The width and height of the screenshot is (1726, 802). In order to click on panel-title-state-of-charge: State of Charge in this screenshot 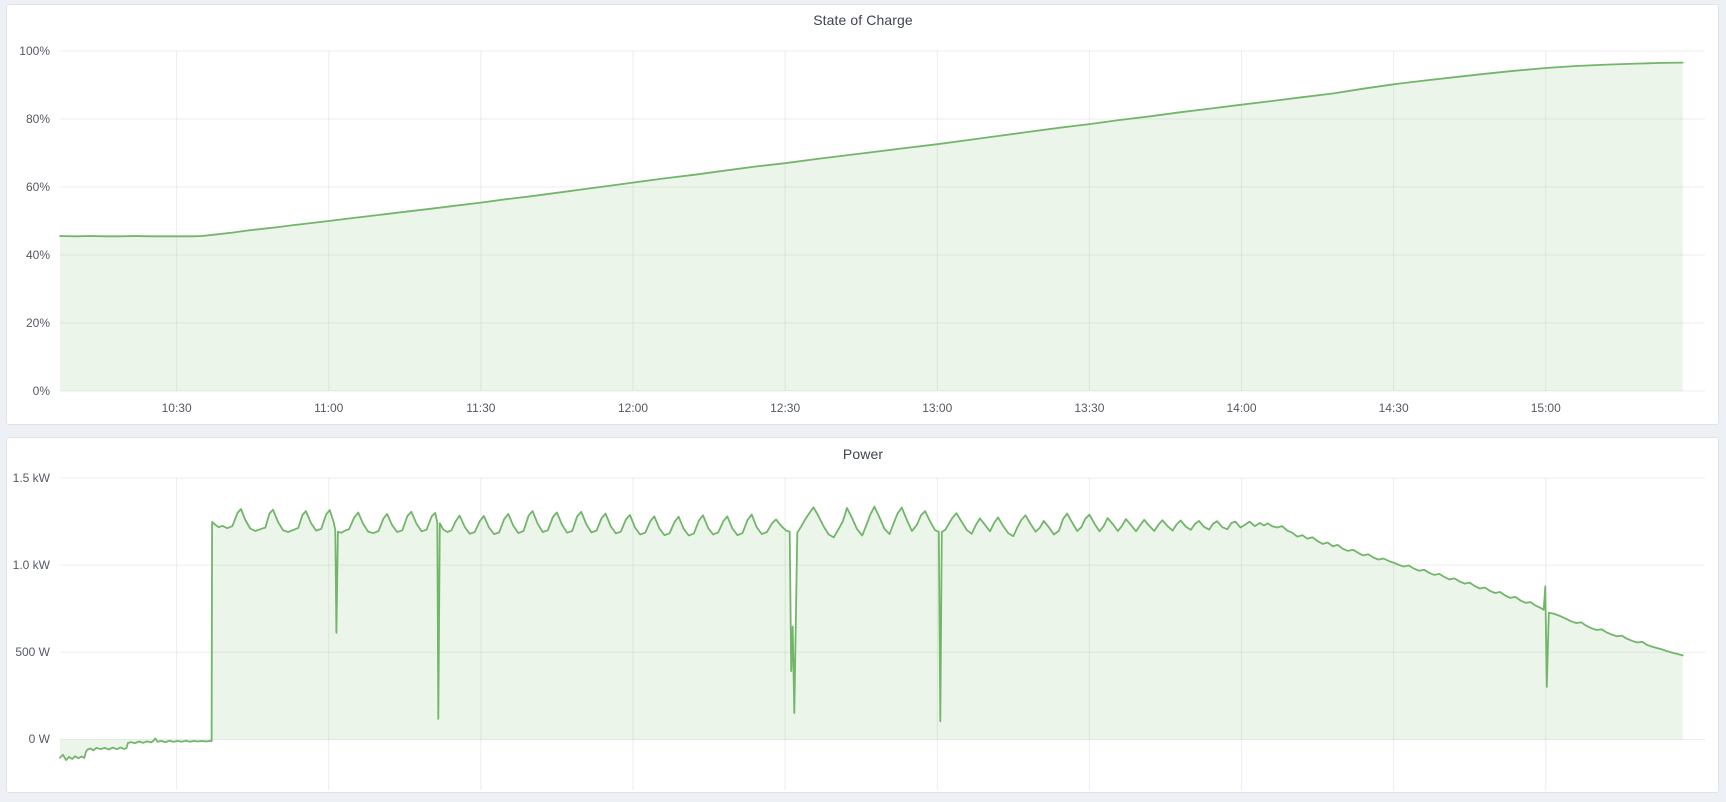, I will do `click(863, 20)`.